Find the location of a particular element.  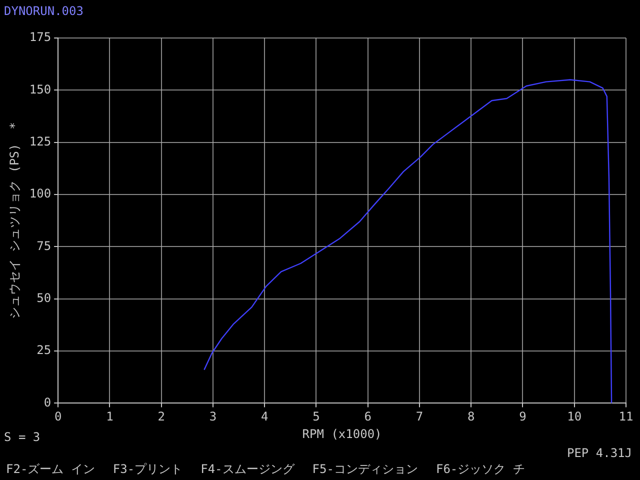

y-tick-label: 125 is located at coordinates (40, 141).